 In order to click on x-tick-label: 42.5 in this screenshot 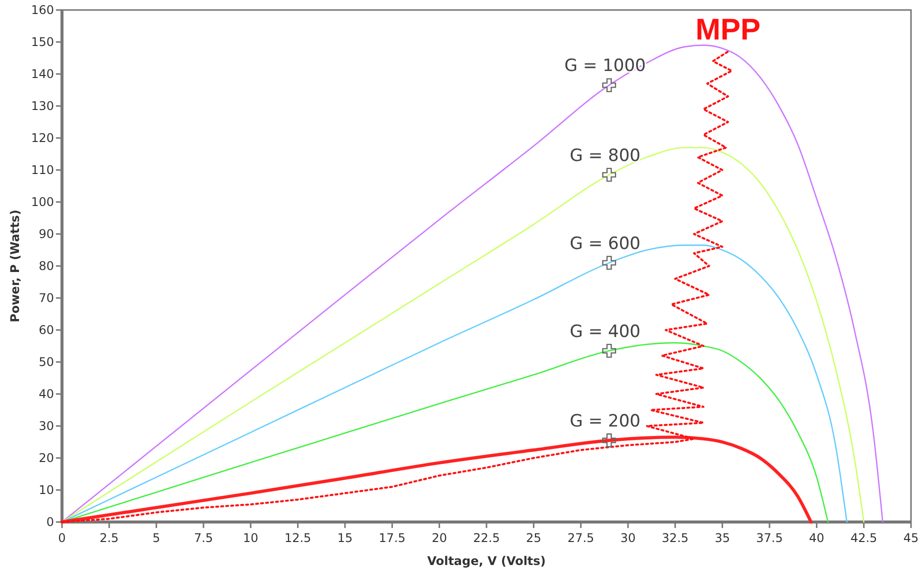, I will do `click(864, 538)`.